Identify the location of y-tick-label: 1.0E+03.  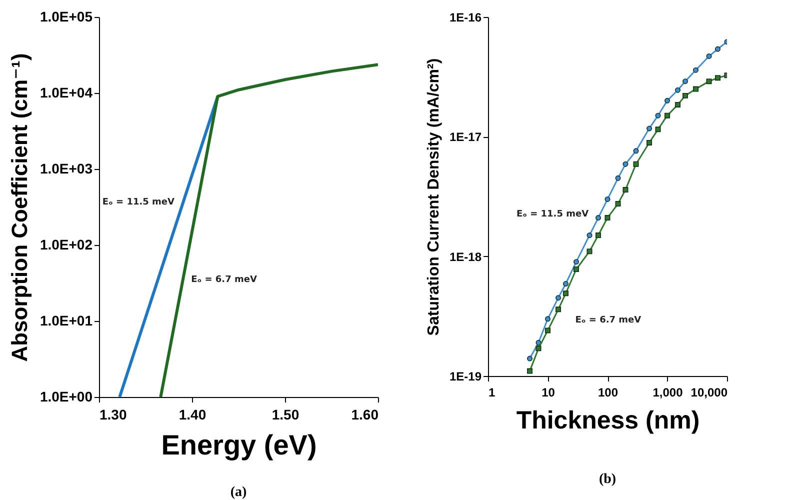
(66, 168).